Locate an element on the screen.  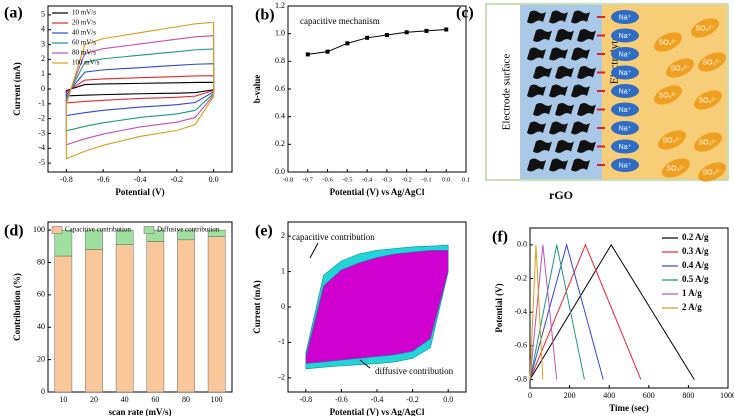
legend-label: 100 mV/s is located at coordinates (86, 63).